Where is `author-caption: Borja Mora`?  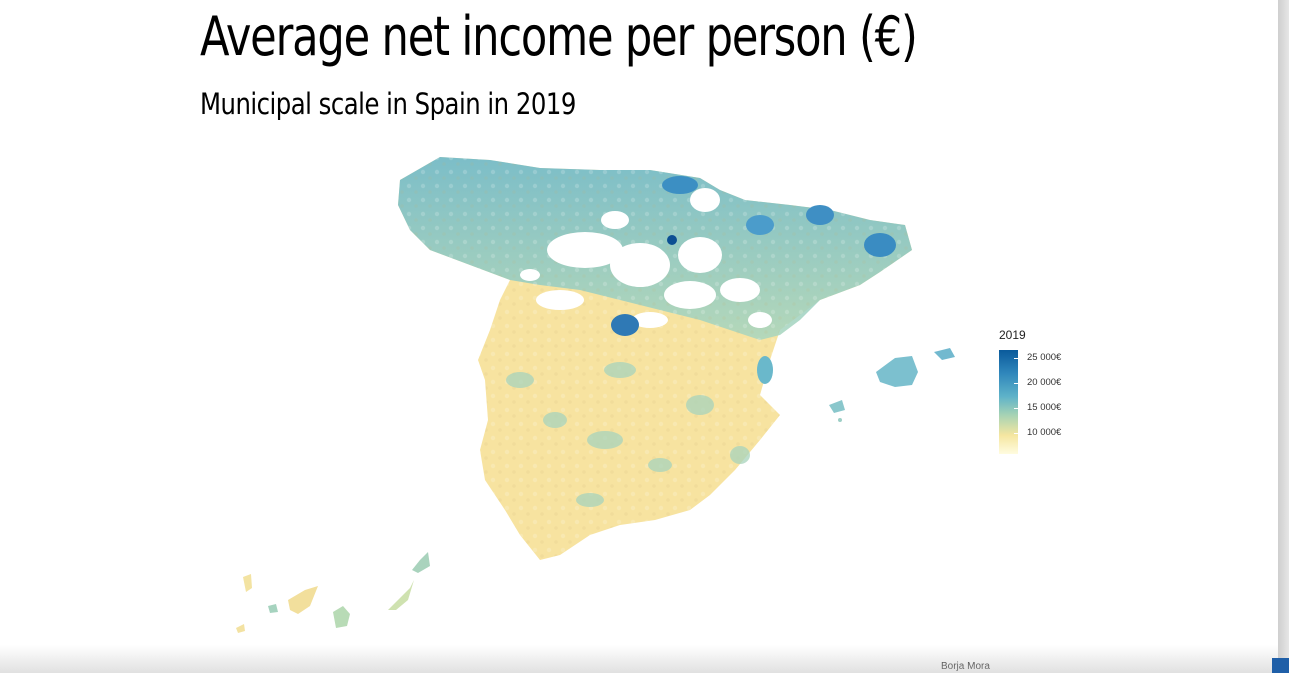
author-caption: Borja Mora is located at coordinates (965, 666).